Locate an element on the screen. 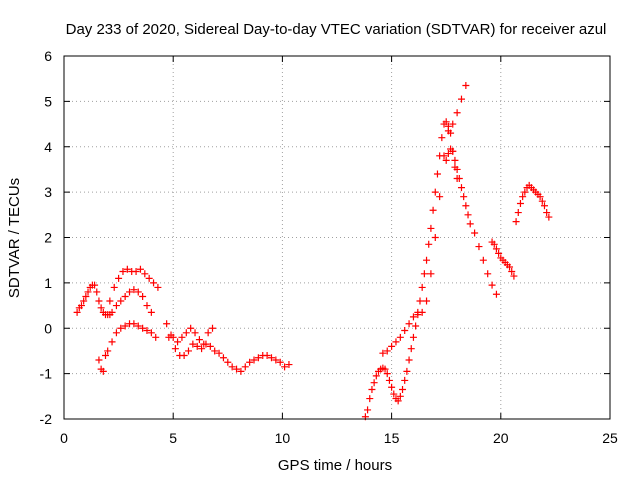  series-track-d is located at coordinates (127, 347).